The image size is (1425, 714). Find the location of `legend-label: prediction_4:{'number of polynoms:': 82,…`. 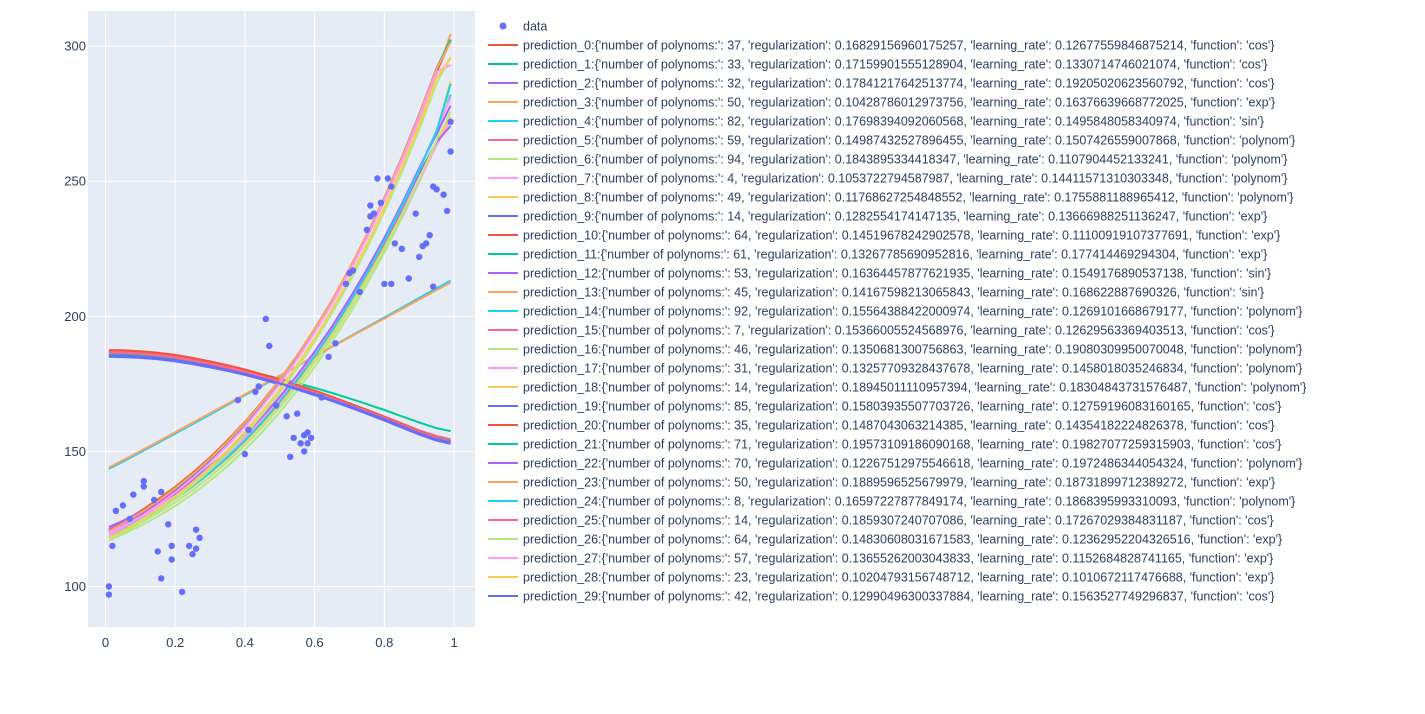

legend-label: prediction_4:{'number of polynoms:': 82,… is located at coordinates (893, 122).